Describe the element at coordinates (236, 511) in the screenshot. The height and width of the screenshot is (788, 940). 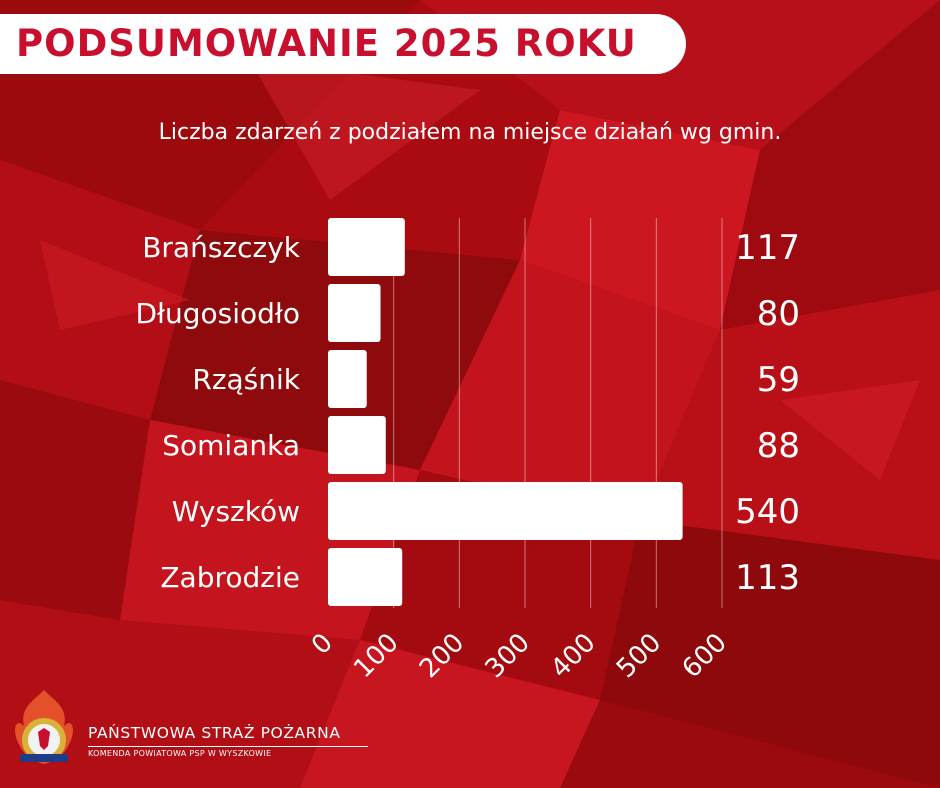
I see `category-label: Wyszków` at that location.